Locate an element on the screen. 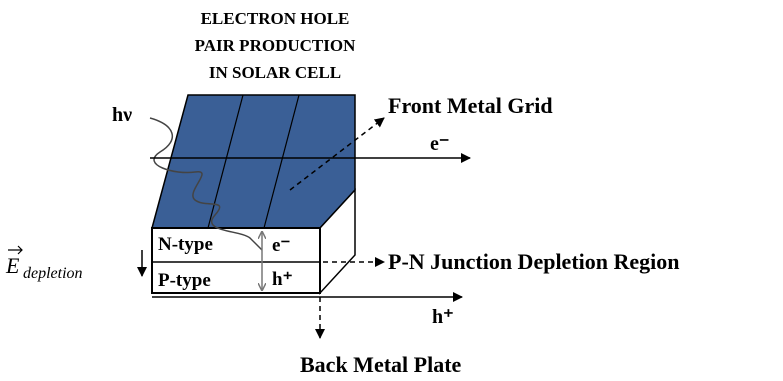 This screenshot has width=783, height=381. hole-in-label: h⁺ is located at coordinates (282, 279).